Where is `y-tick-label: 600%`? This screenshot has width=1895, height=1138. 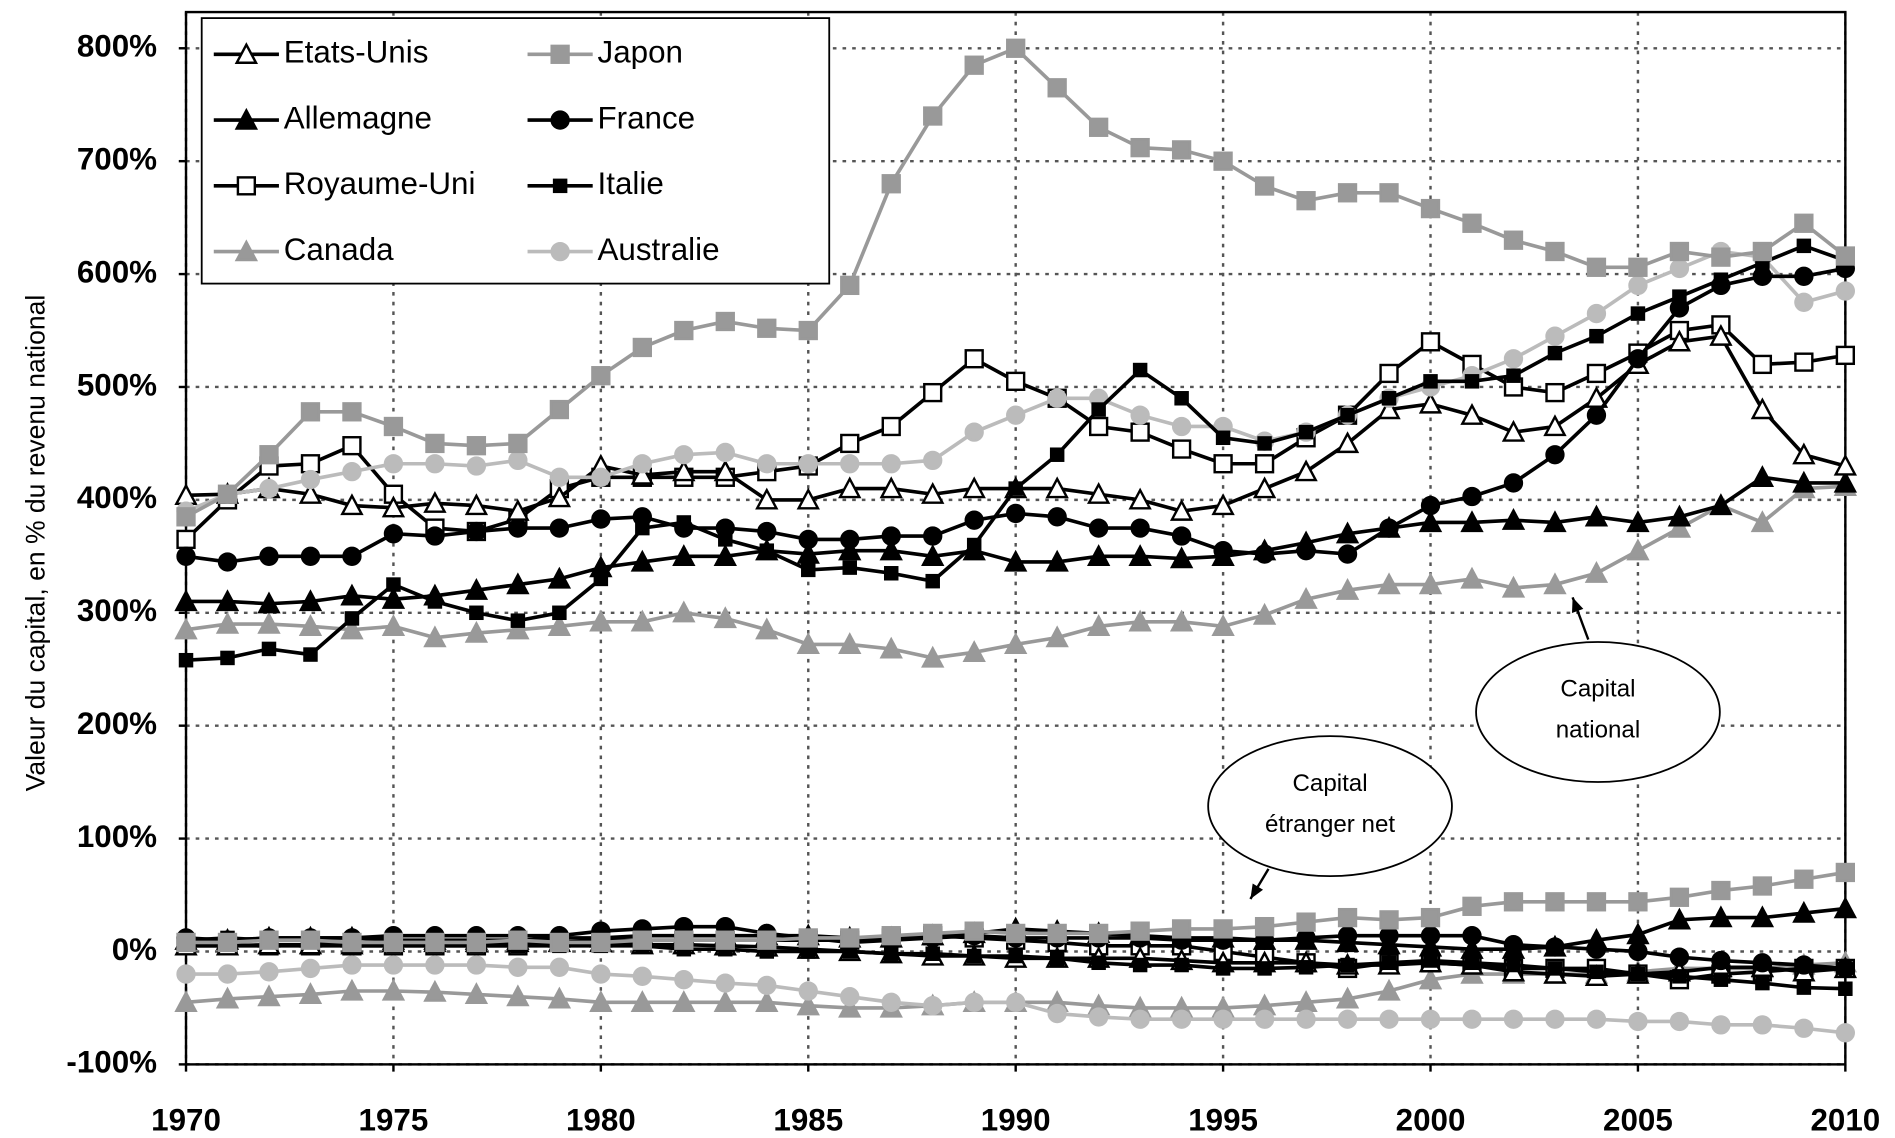
y-tick-label: 600% is located at coordinates (117, 271).